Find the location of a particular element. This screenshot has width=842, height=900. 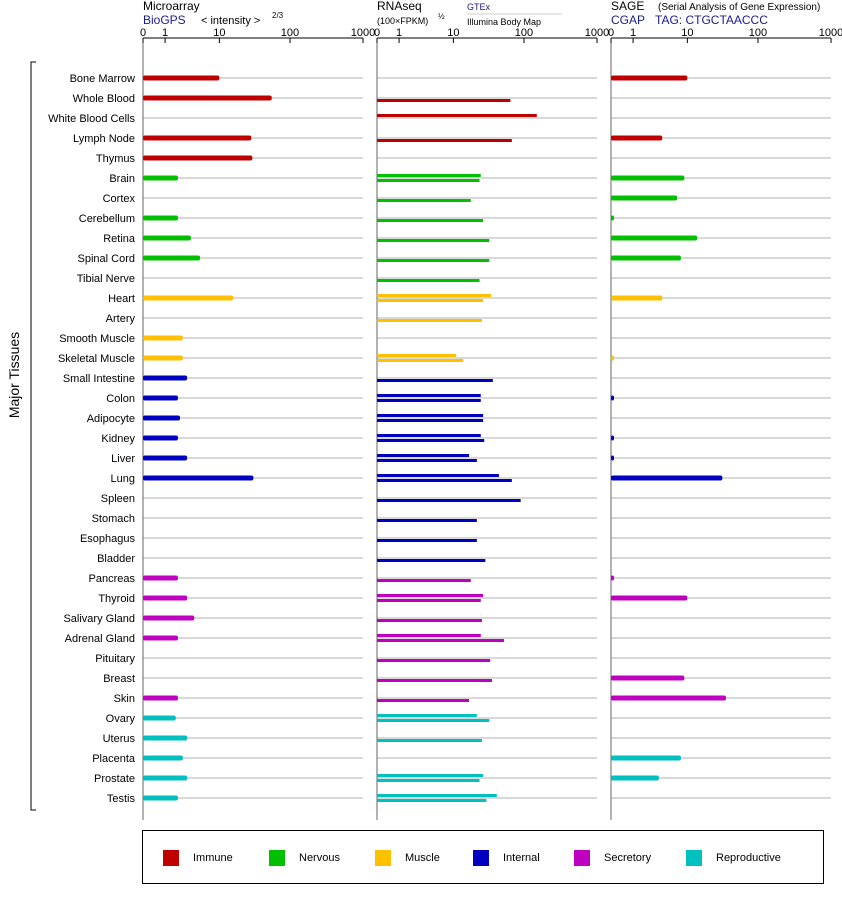

legend-label: Reproductive is located at coordinates (748, 858).